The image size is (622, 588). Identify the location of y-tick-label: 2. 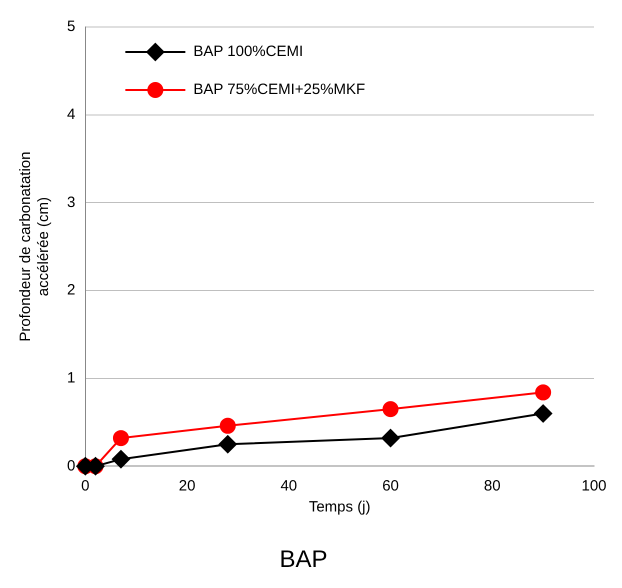
(71, 290).